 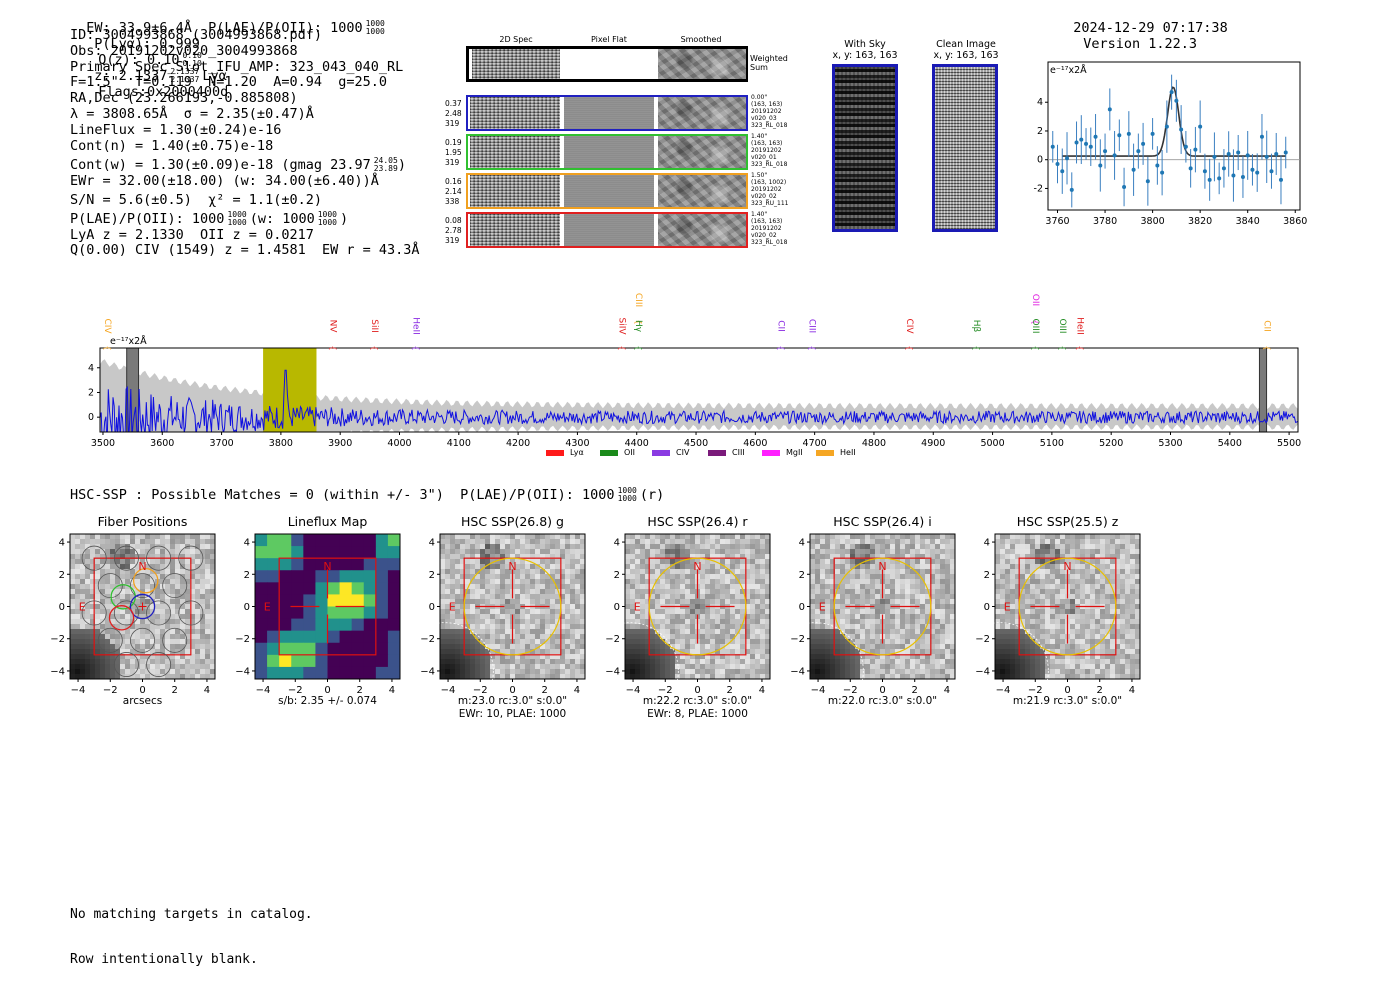 I want to click on full-x-tick-label: 4500, so click(x=696, y=443).